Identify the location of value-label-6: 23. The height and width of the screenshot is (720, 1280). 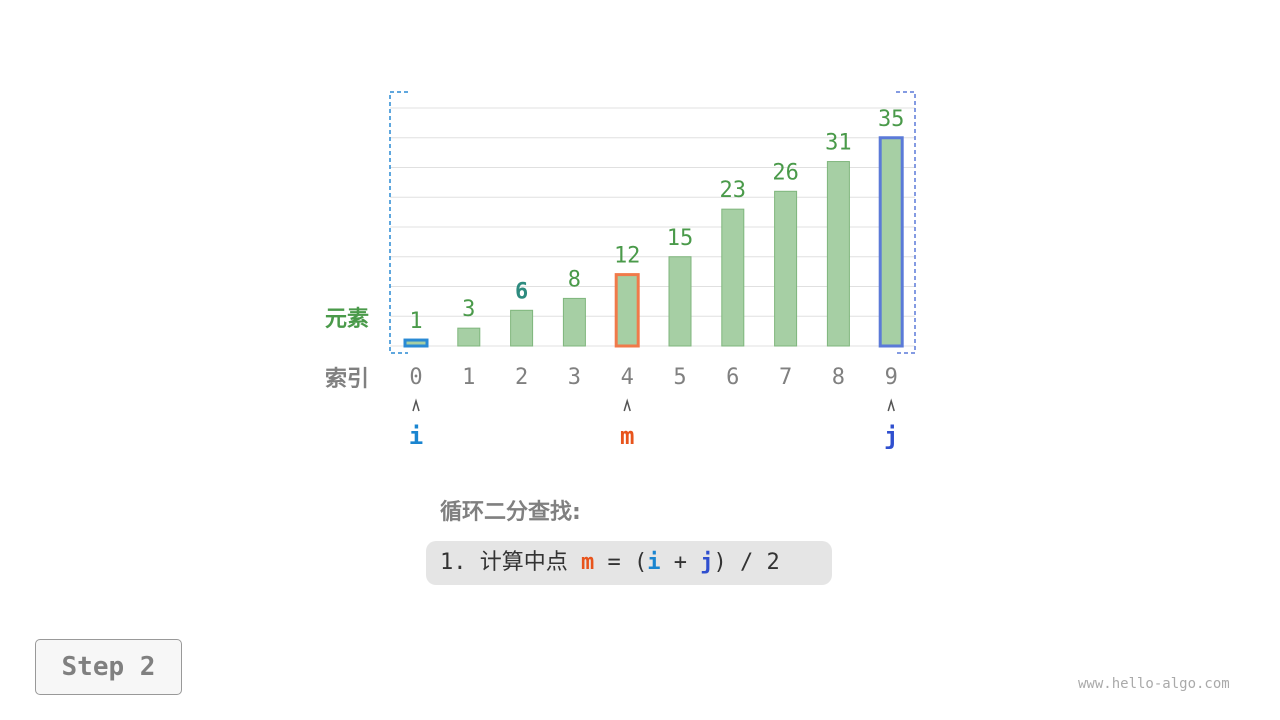
(733, 190).